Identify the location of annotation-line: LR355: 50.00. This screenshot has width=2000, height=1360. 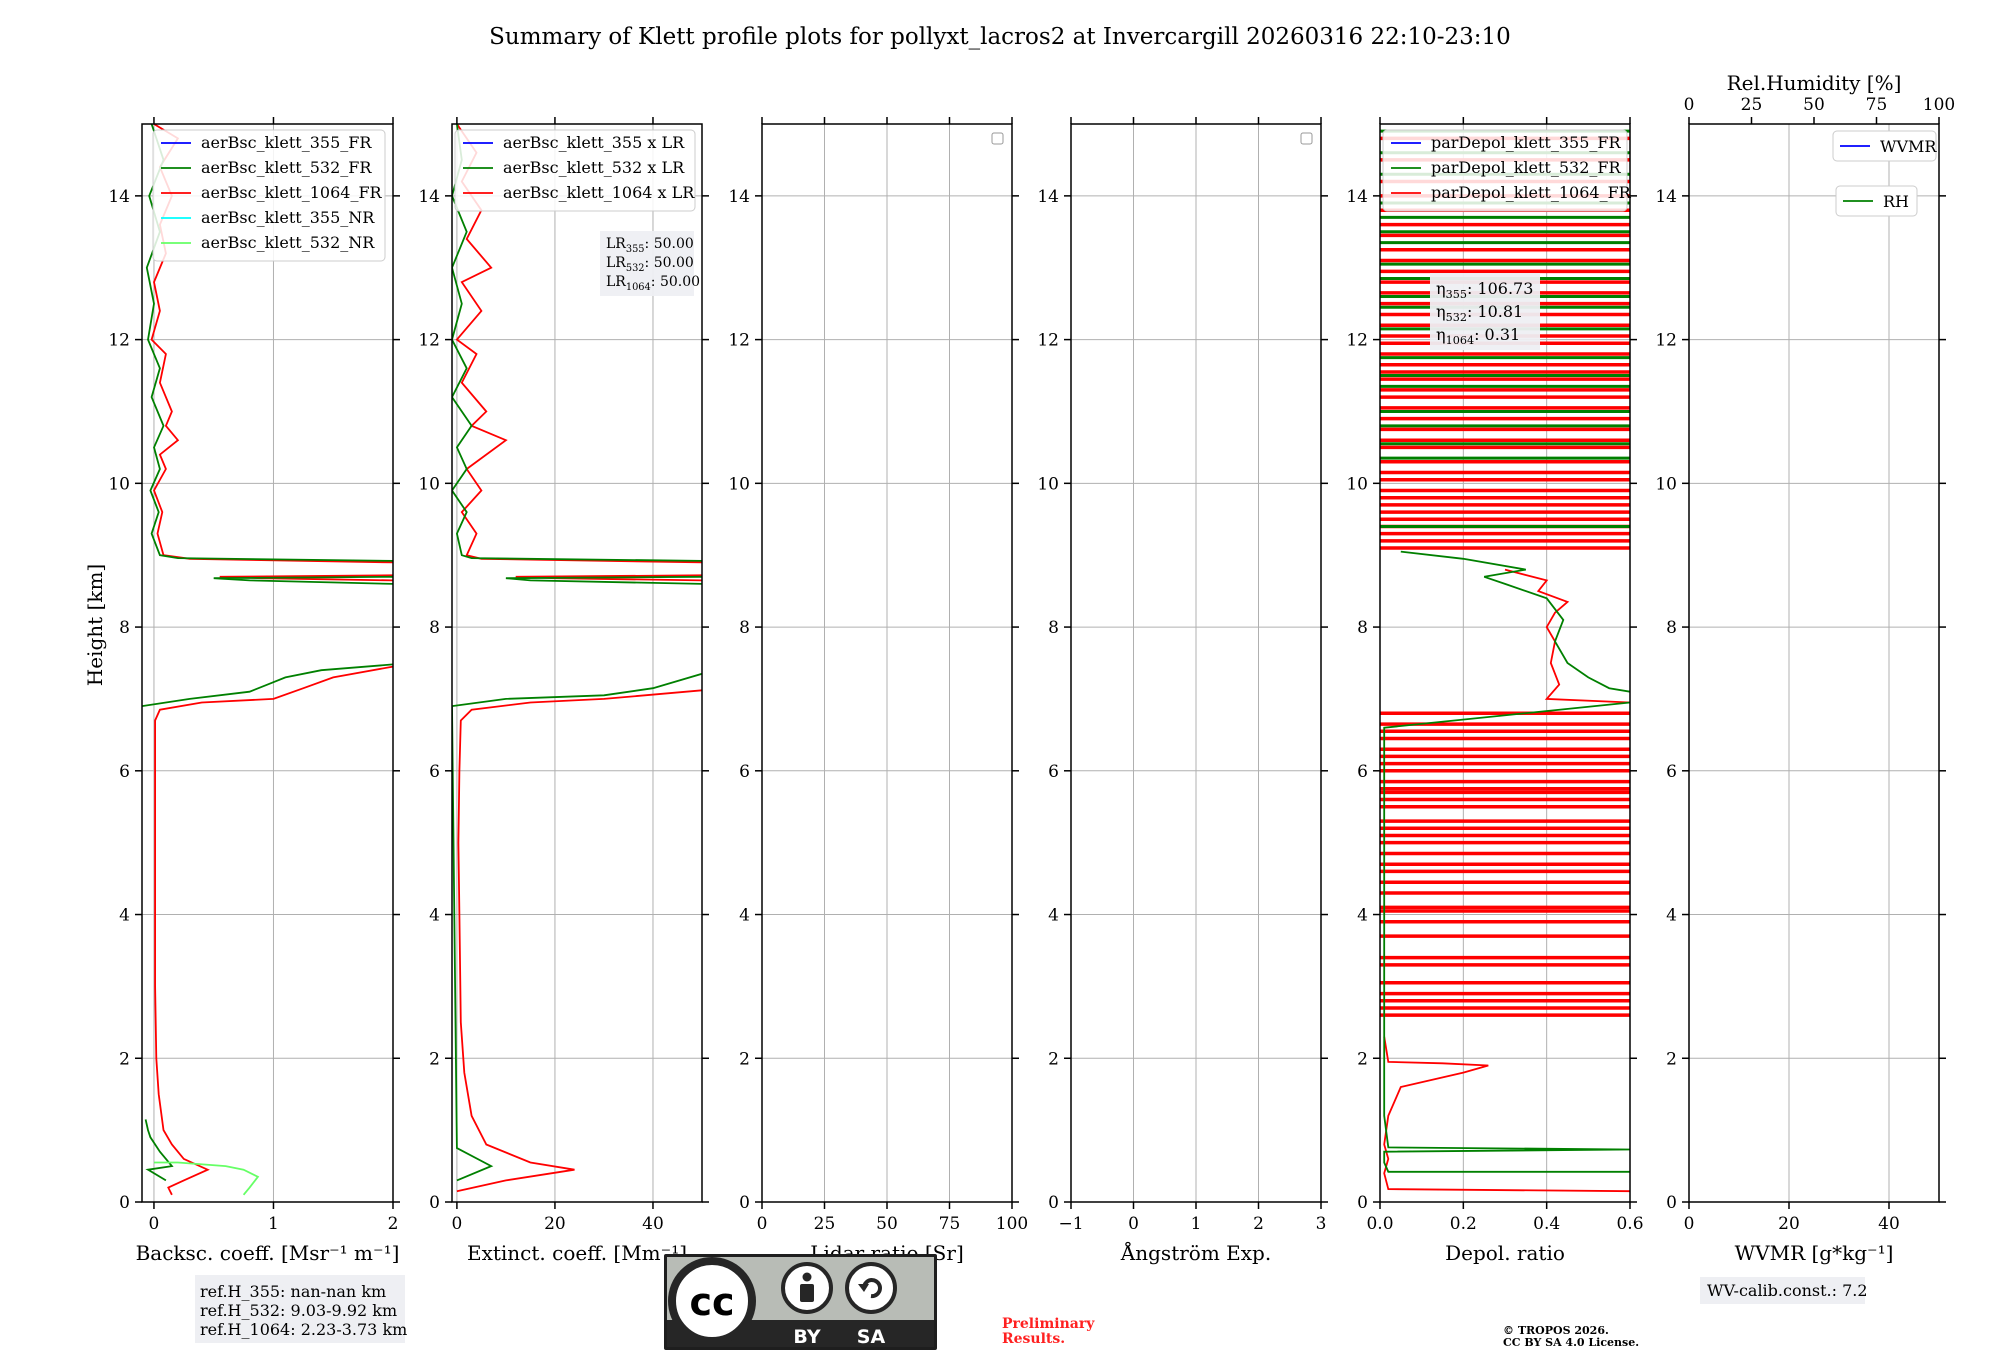
(650, 245).